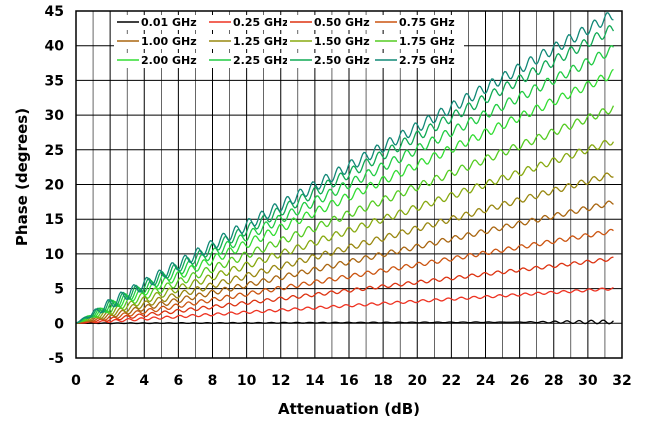  I want to click on x-tick-label: 0, so click(76, 381).